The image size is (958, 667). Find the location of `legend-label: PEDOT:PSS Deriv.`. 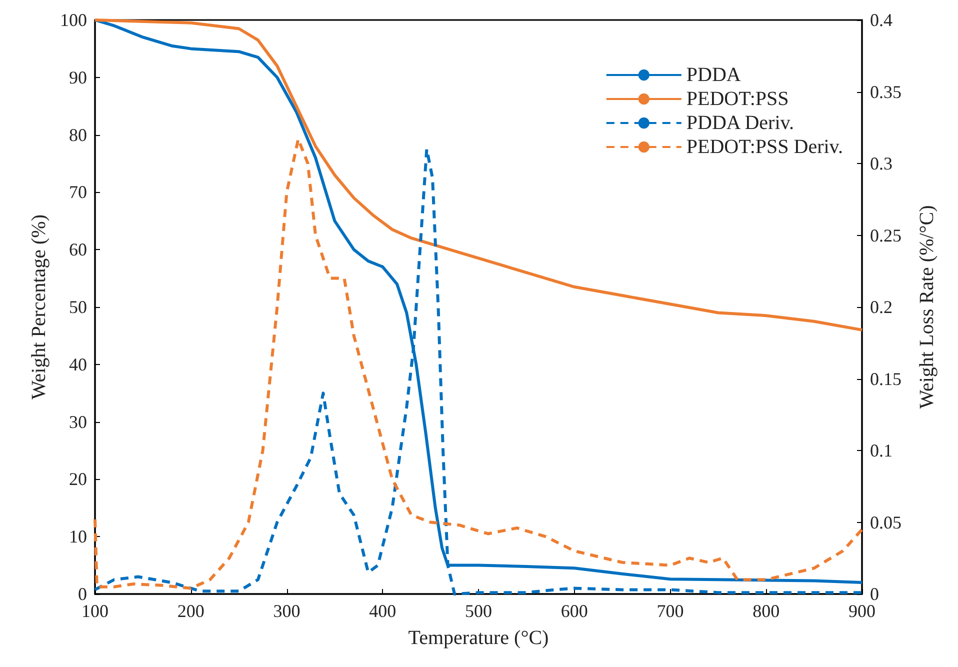

legend-label: PEDOT:PSS Deriv. is located at coordinates (765, 147).